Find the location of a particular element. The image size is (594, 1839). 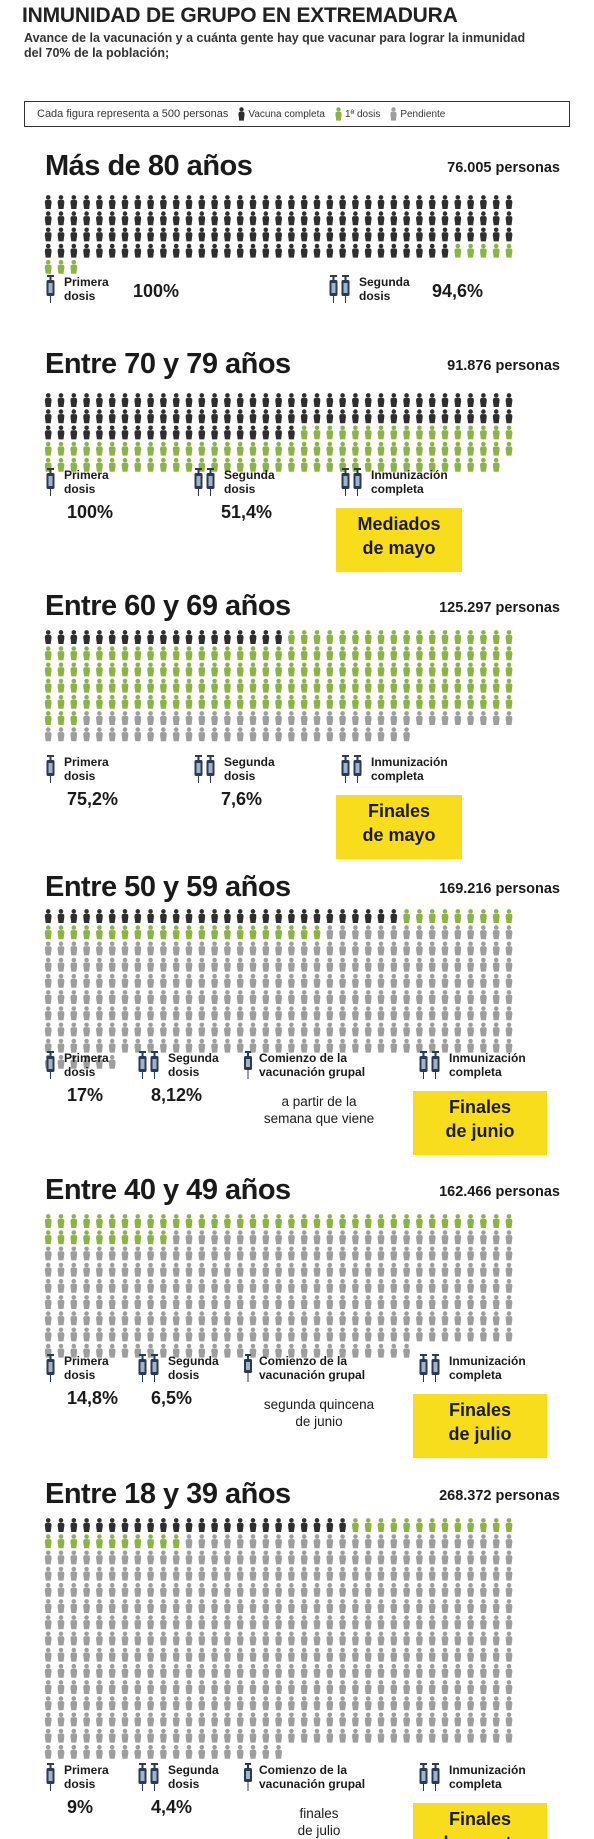

syringe-pair-icon is located at coordinates (339, 289).